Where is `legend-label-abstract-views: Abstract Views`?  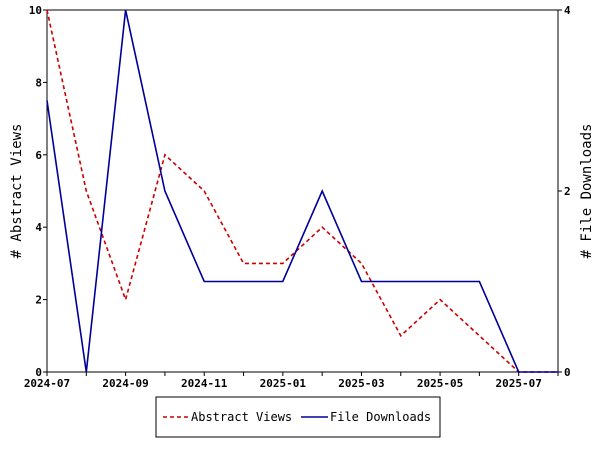 legend-label-abstract-views: Abstract Views is located at coordinates (241, 417).